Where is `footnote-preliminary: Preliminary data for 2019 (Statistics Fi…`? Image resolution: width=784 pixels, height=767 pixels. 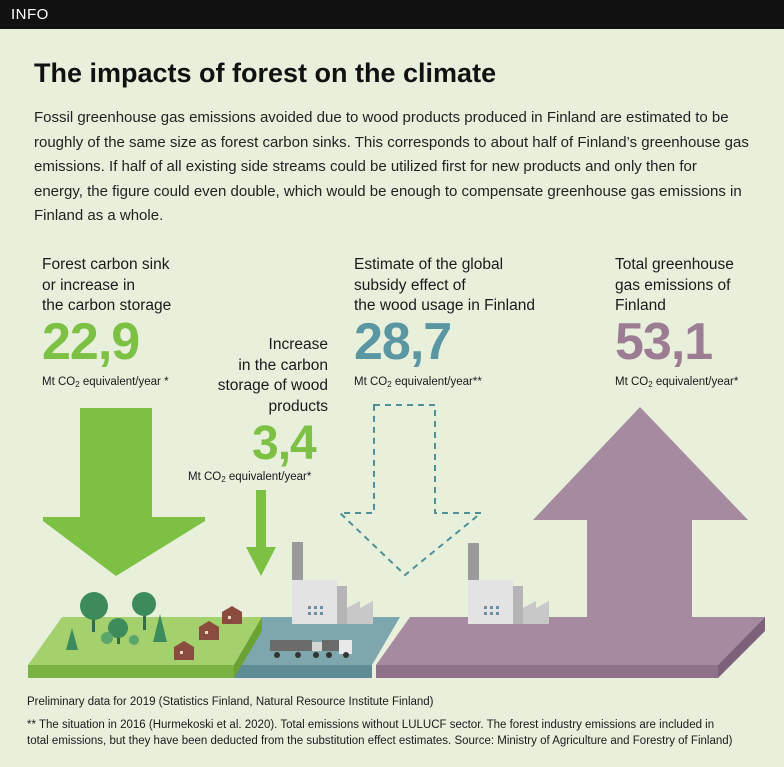
footnote-preliminary: Preliminary data for 2019 (Statistics Fi… is located at coordinates (230, 702).